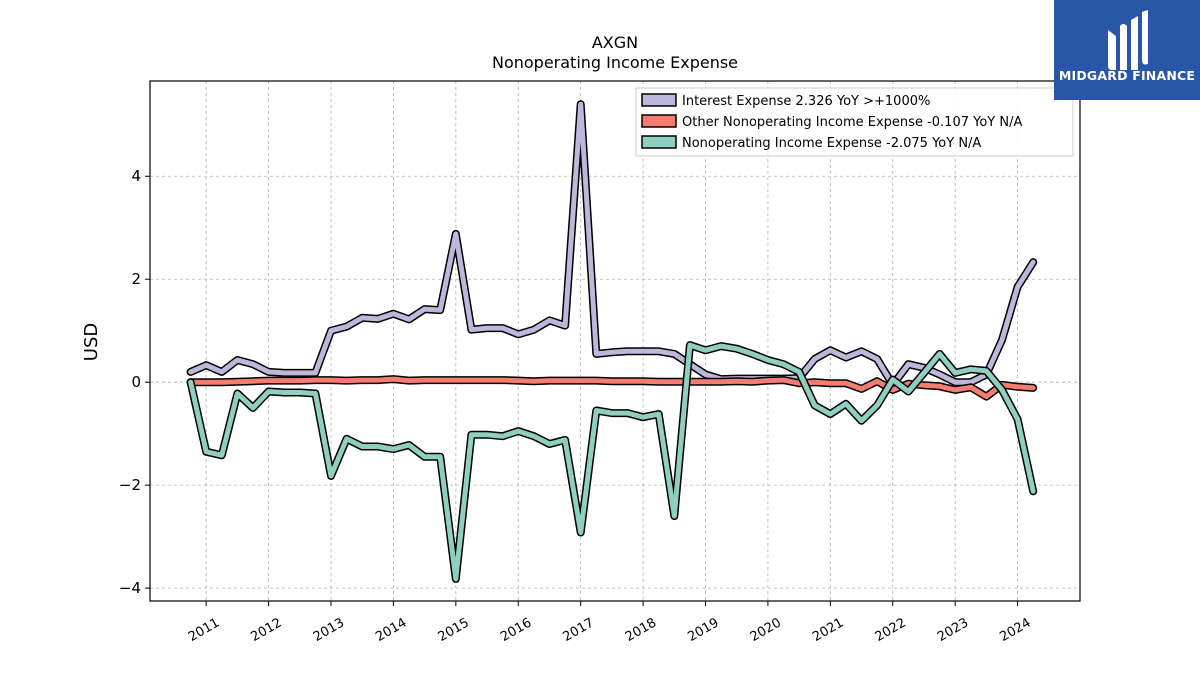 The width and height of the screenshot is (1200, 675). What do you see at coordinates (136, 176) in the screenshot?
I see `y-tick-label: 4` at bounding box center [136, 176].